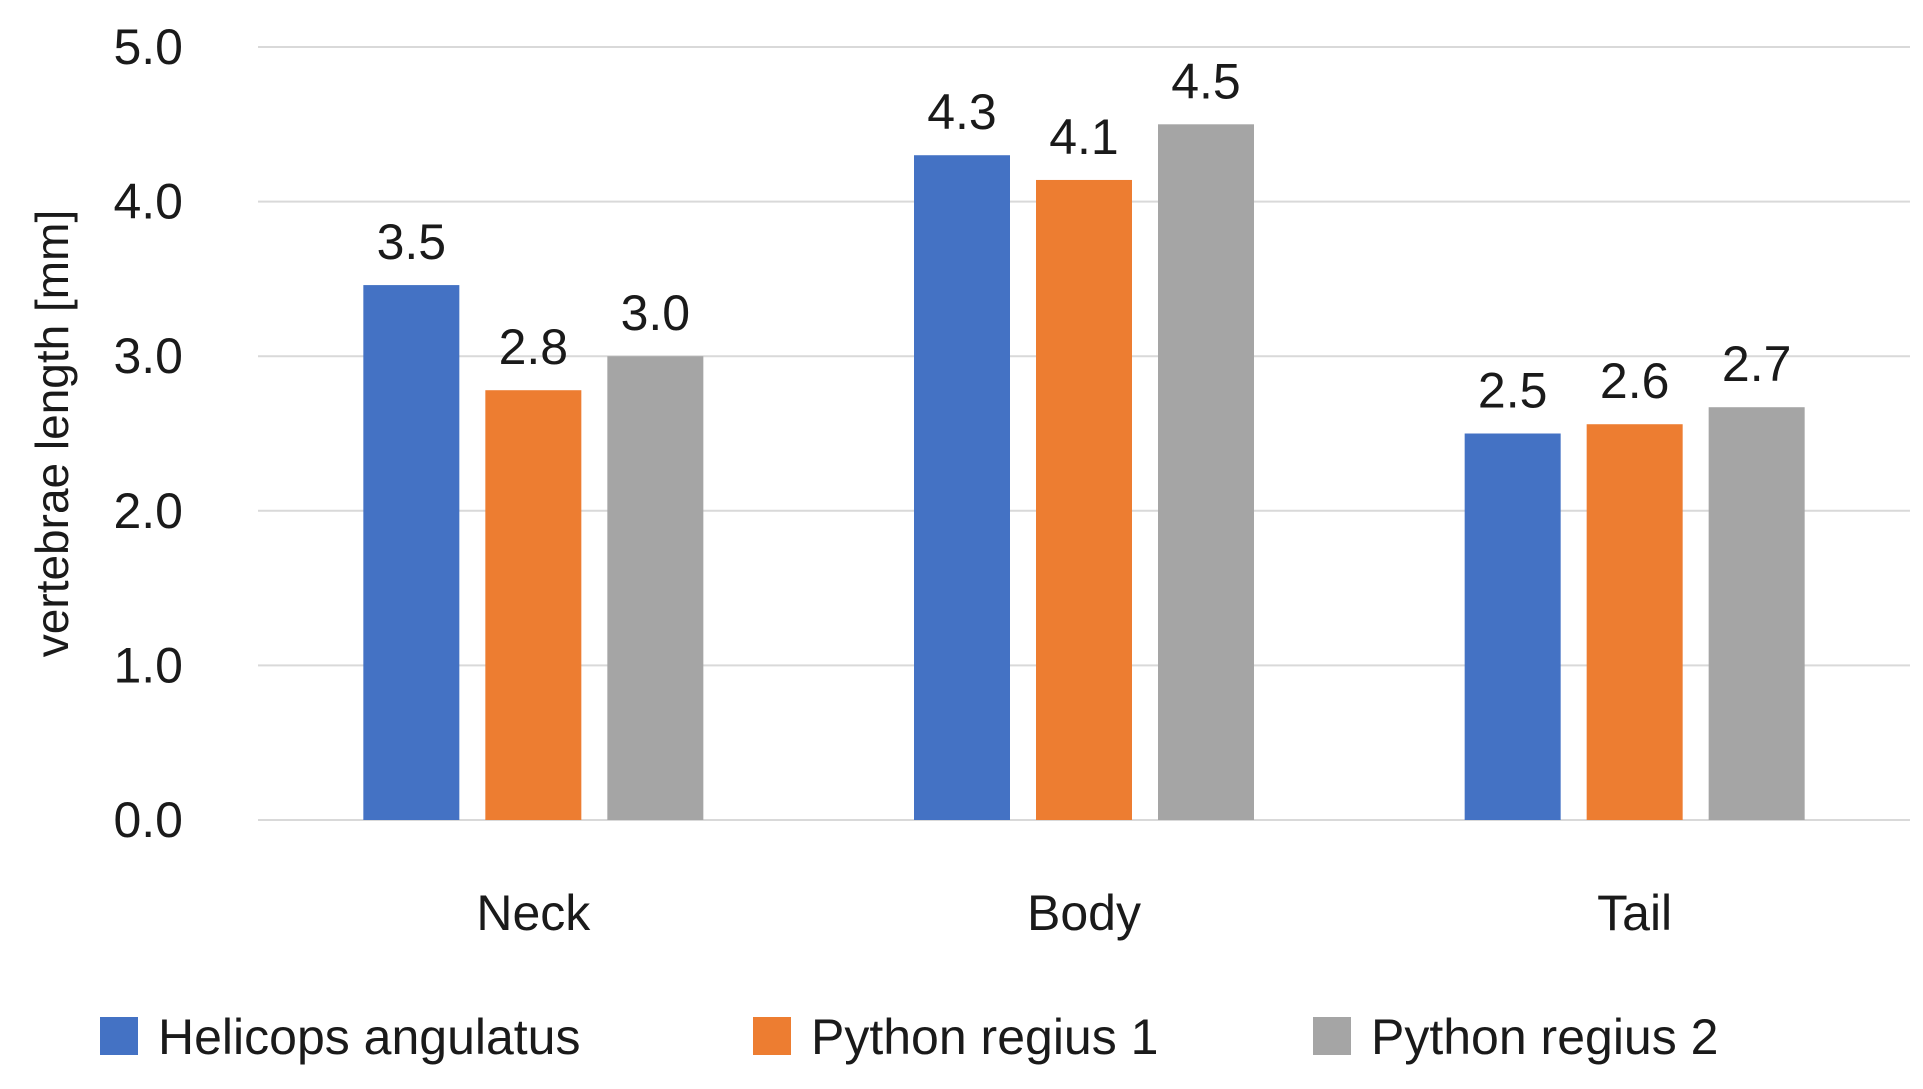 Image resolution: width=1923 pixels, height=1089 pixels. Describe the element at coordinates (534, 347) in the screenshot. I see `data-label: 2.8` at that location.